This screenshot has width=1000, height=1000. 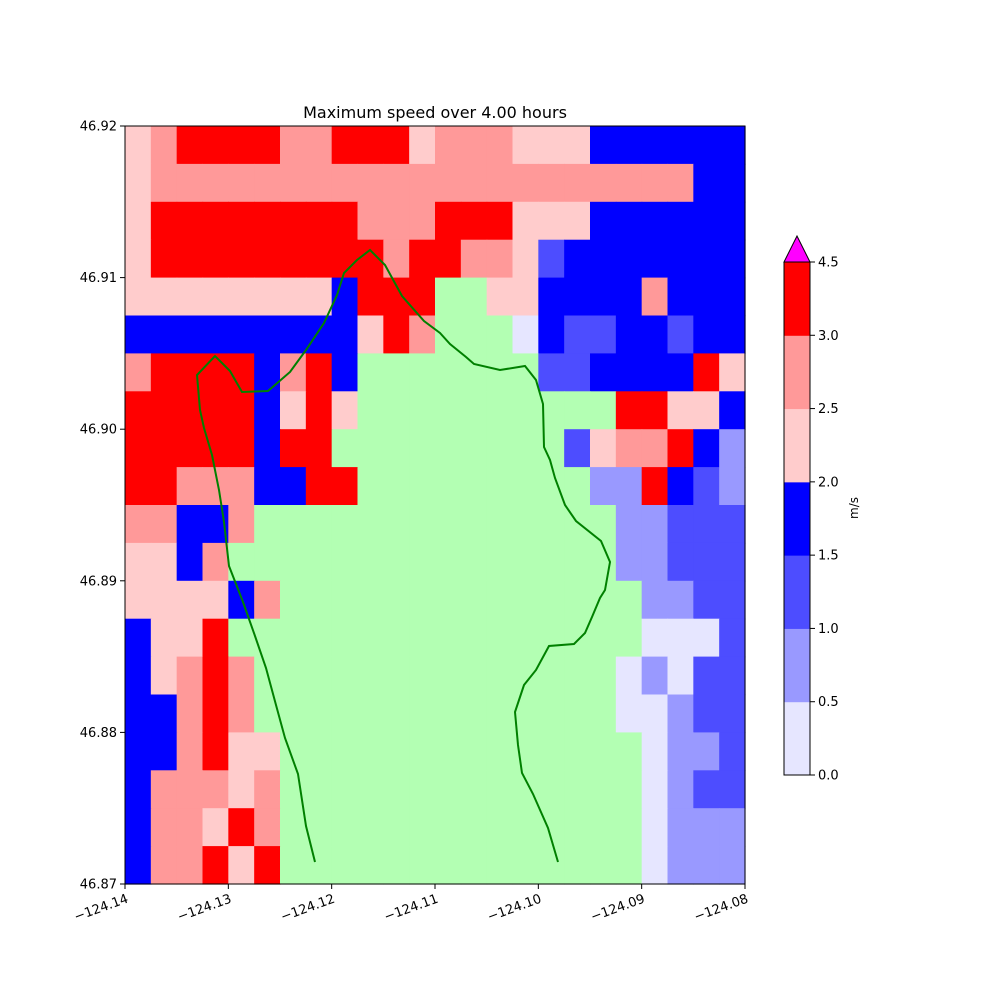 I want to click on y-tick-label: 46.91, so click(x=98, y=278).